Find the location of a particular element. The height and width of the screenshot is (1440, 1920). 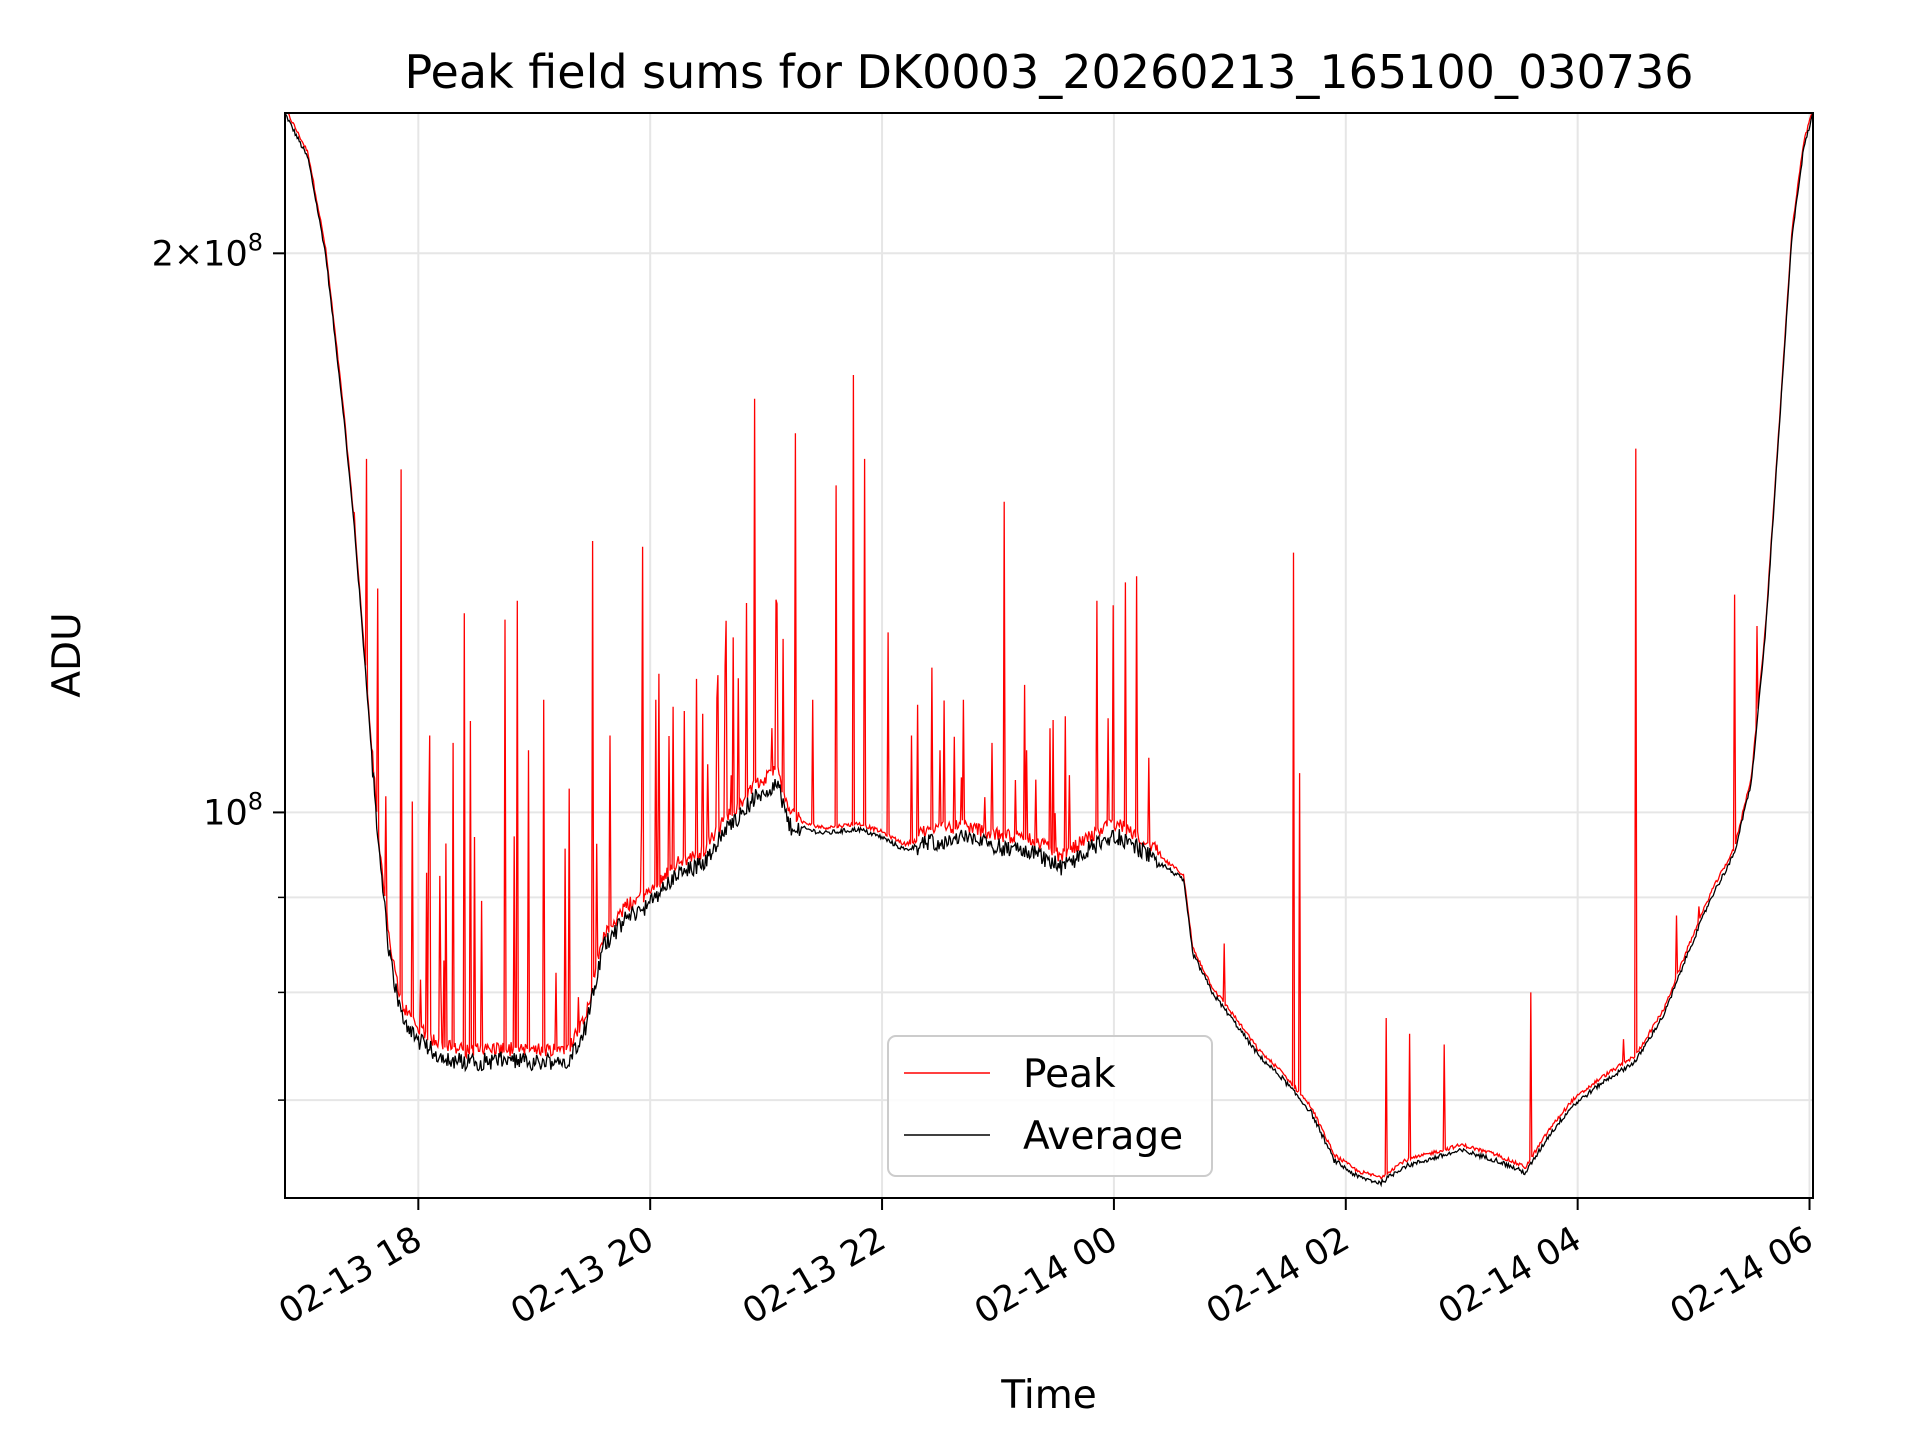

legend-average-label: Average is located at coordinates (1103, 1136).